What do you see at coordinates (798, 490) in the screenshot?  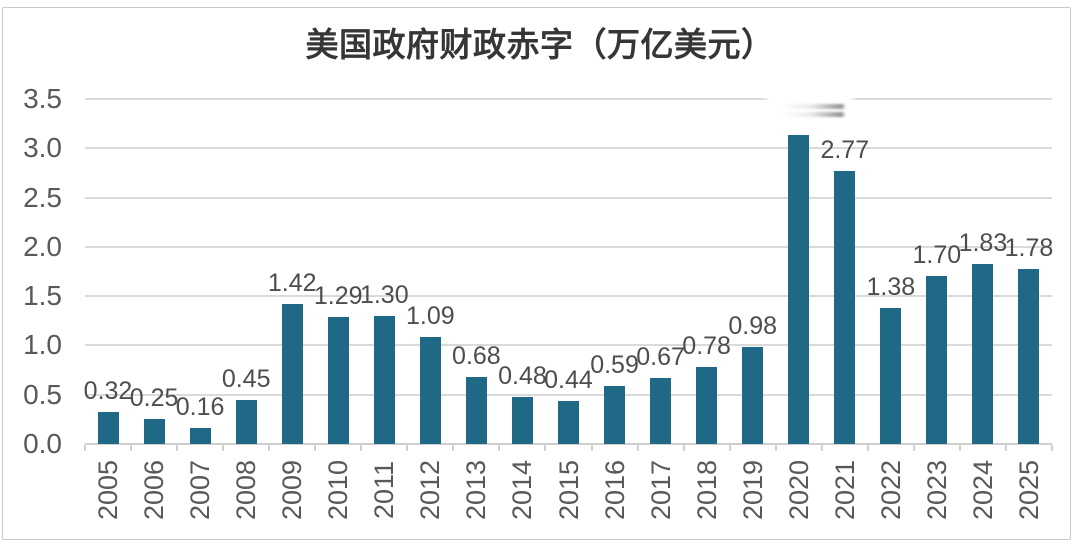 I see `x-axis-label-2020: 2020` at bounding box center [798, 490].